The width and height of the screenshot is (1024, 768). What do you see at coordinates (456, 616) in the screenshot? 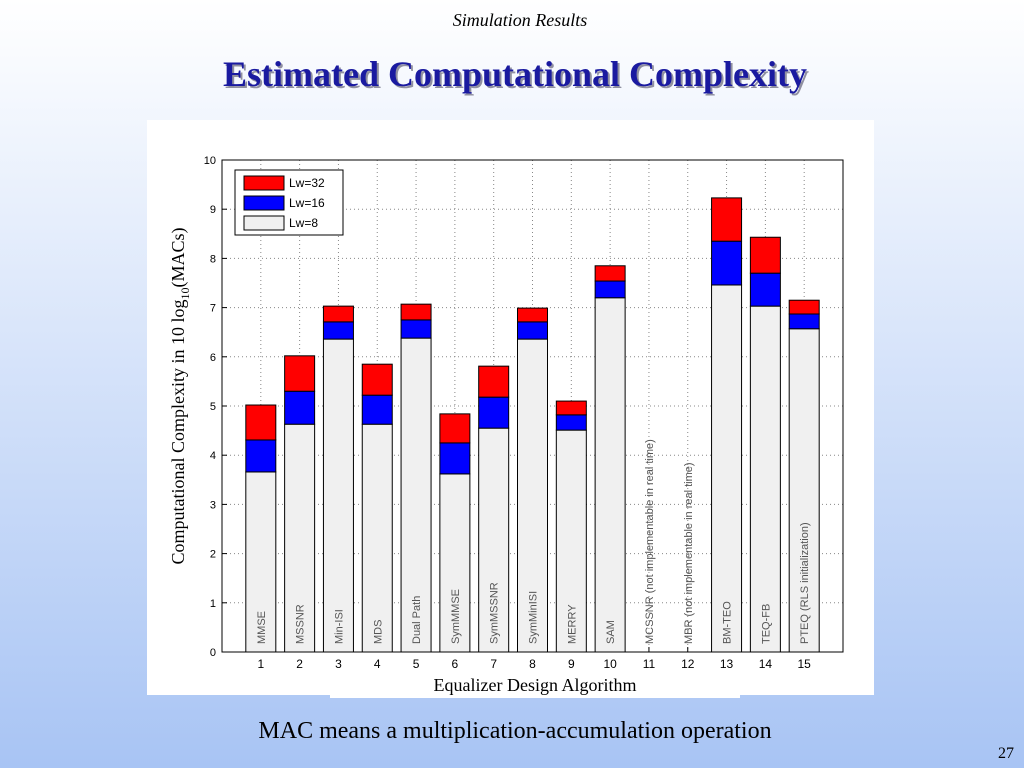
I see `bar-label: SymMMSE` at bounding box center [456, 616].